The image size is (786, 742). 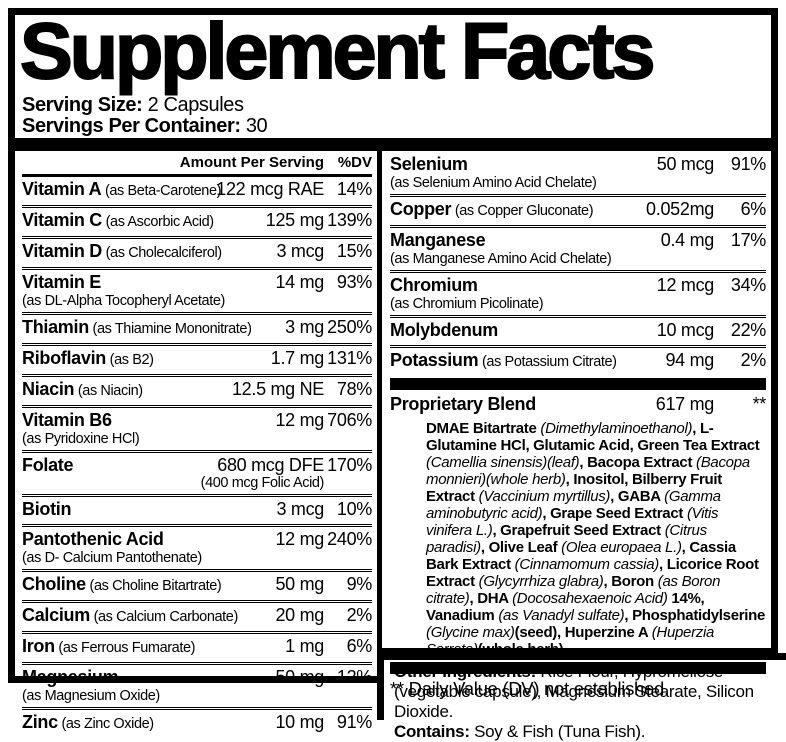 What do you see at coordinates (680, 209) in the screenshot?
I see `nutrient-amount: 0.052mg` at bounding box center [680, 209].